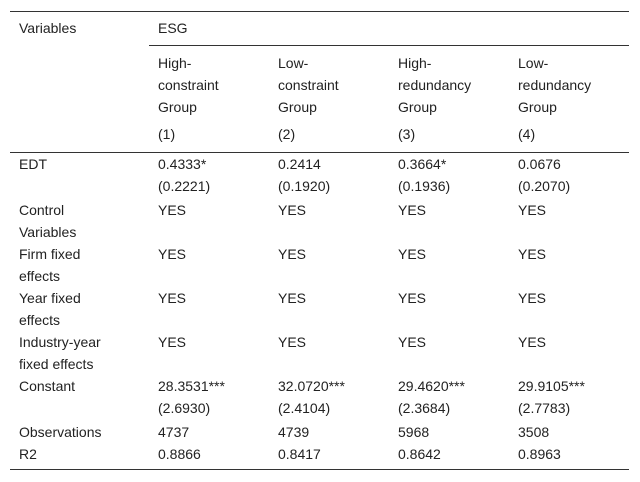  What do you see at coordinates (527, 134) in the screenshot?
I see `col-number-4: (4)` at bounding box center [527, 134].